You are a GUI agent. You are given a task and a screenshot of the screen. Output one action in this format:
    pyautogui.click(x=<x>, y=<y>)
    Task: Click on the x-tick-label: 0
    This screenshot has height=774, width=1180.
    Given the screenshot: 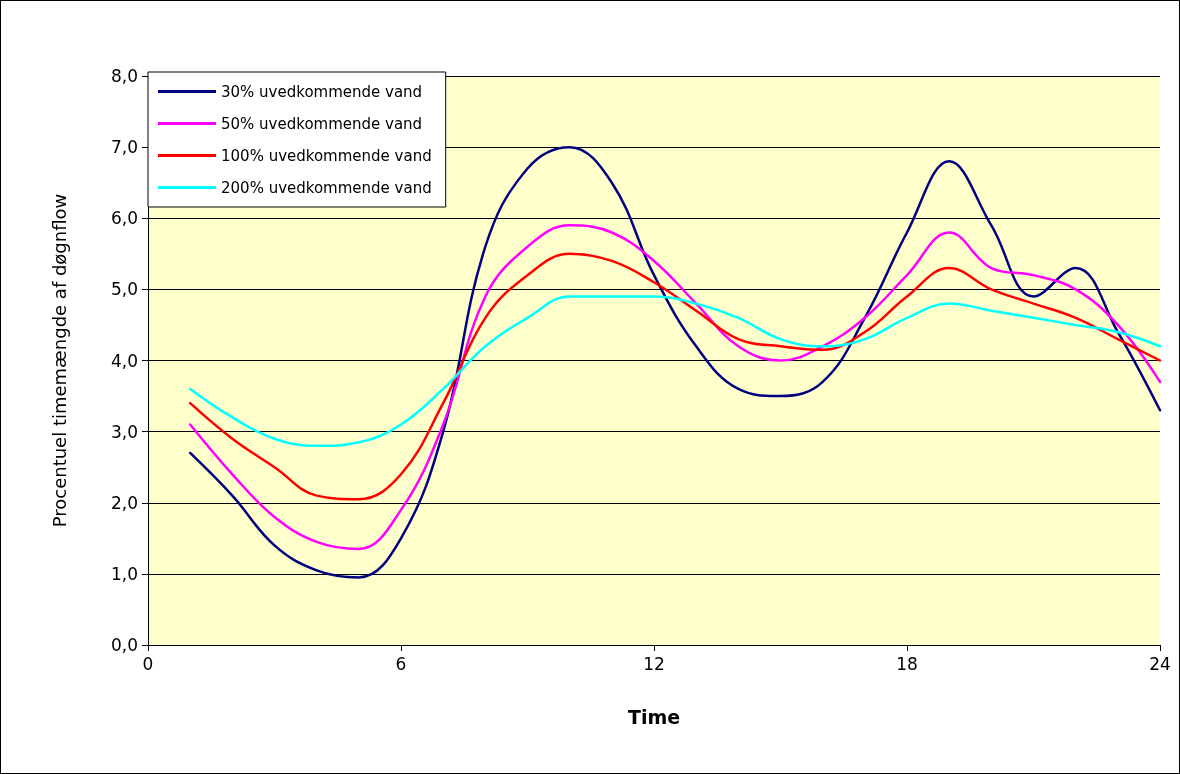 What is the action you would take?
    pyautogui.click(x=148, y=663)
    